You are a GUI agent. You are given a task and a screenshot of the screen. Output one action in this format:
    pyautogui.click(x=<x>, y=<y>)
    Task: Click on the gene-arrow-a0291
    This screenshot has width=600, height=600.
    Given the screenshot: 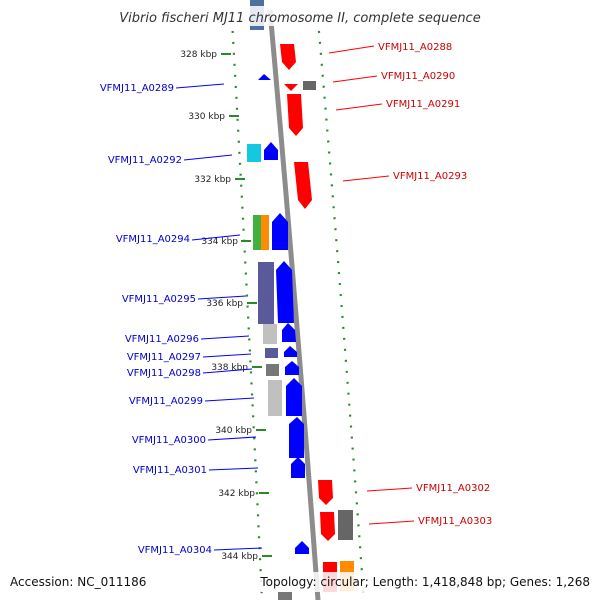 What is the action you would take?
    pyautogui.click(x=295, y=115)
    